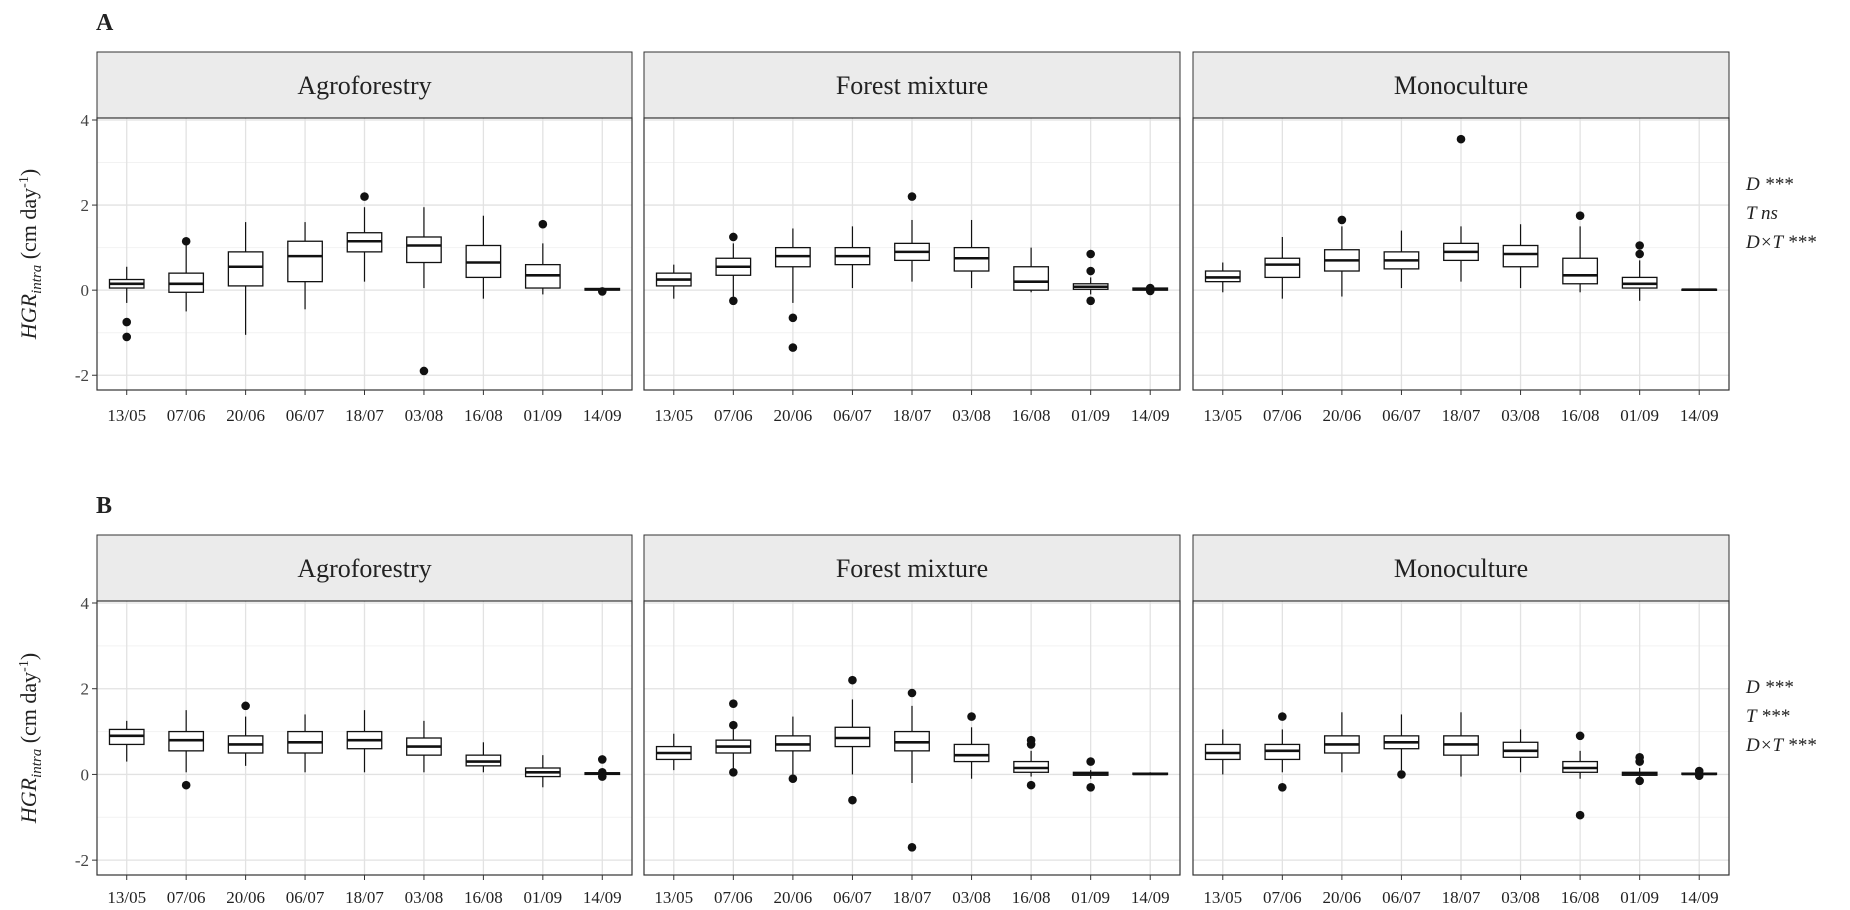 This screenshot has width=1850, height=910. I want to click on ylabel-sub: intra, so click(37, 763).